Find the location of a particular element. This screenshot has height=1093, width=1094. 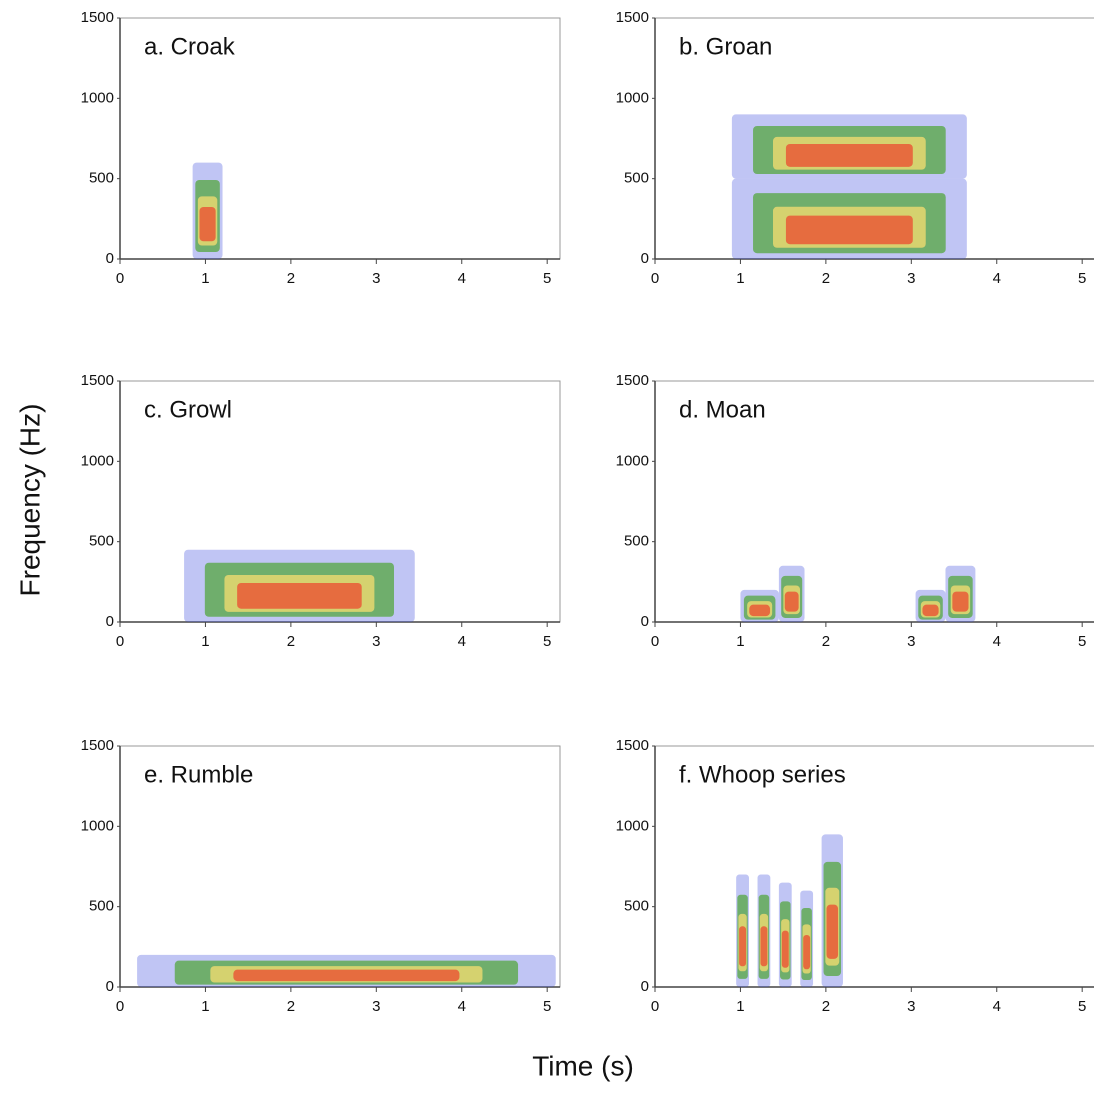

panel-title: d. Moan is located at coordinates (722, 409).